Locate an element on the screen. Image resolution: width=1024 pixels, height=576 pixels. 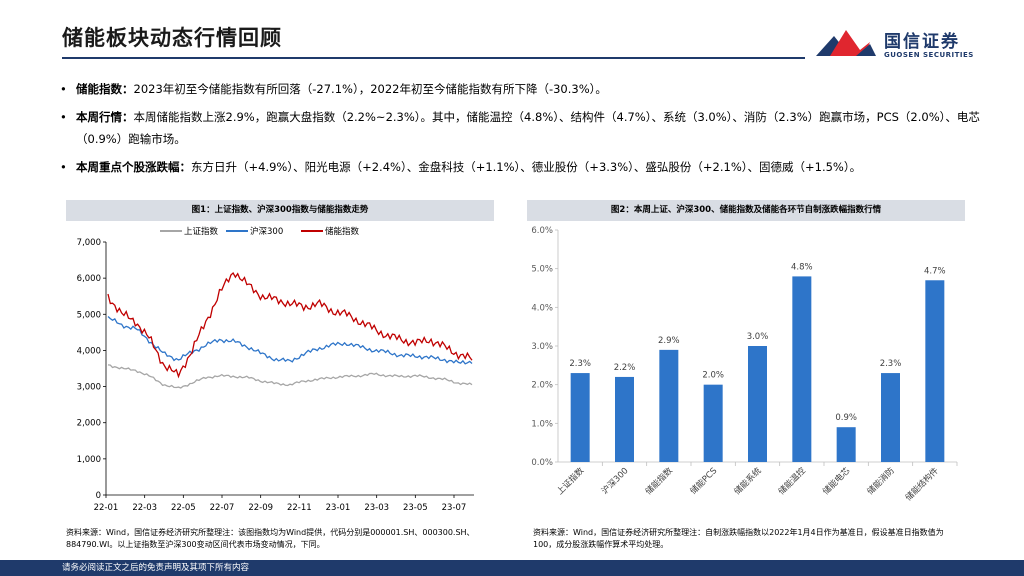
bar-value-label: 0.9% is located at coordinates (846, 418).